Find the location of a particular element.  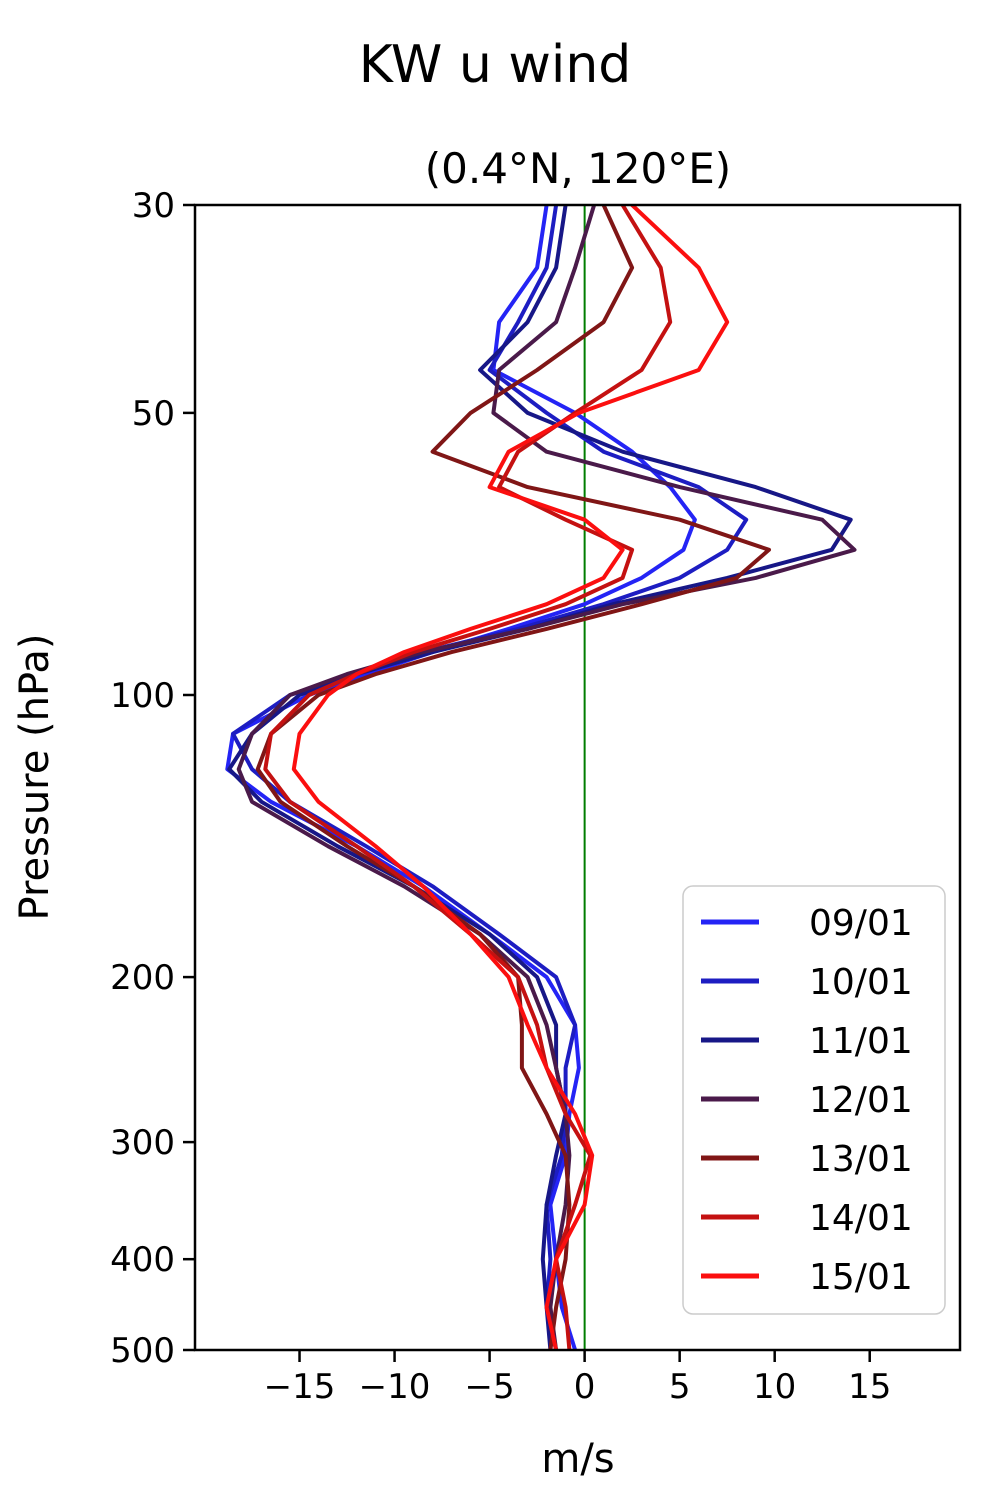

figure-title: KW u wind is located at coordinates (495, 65).